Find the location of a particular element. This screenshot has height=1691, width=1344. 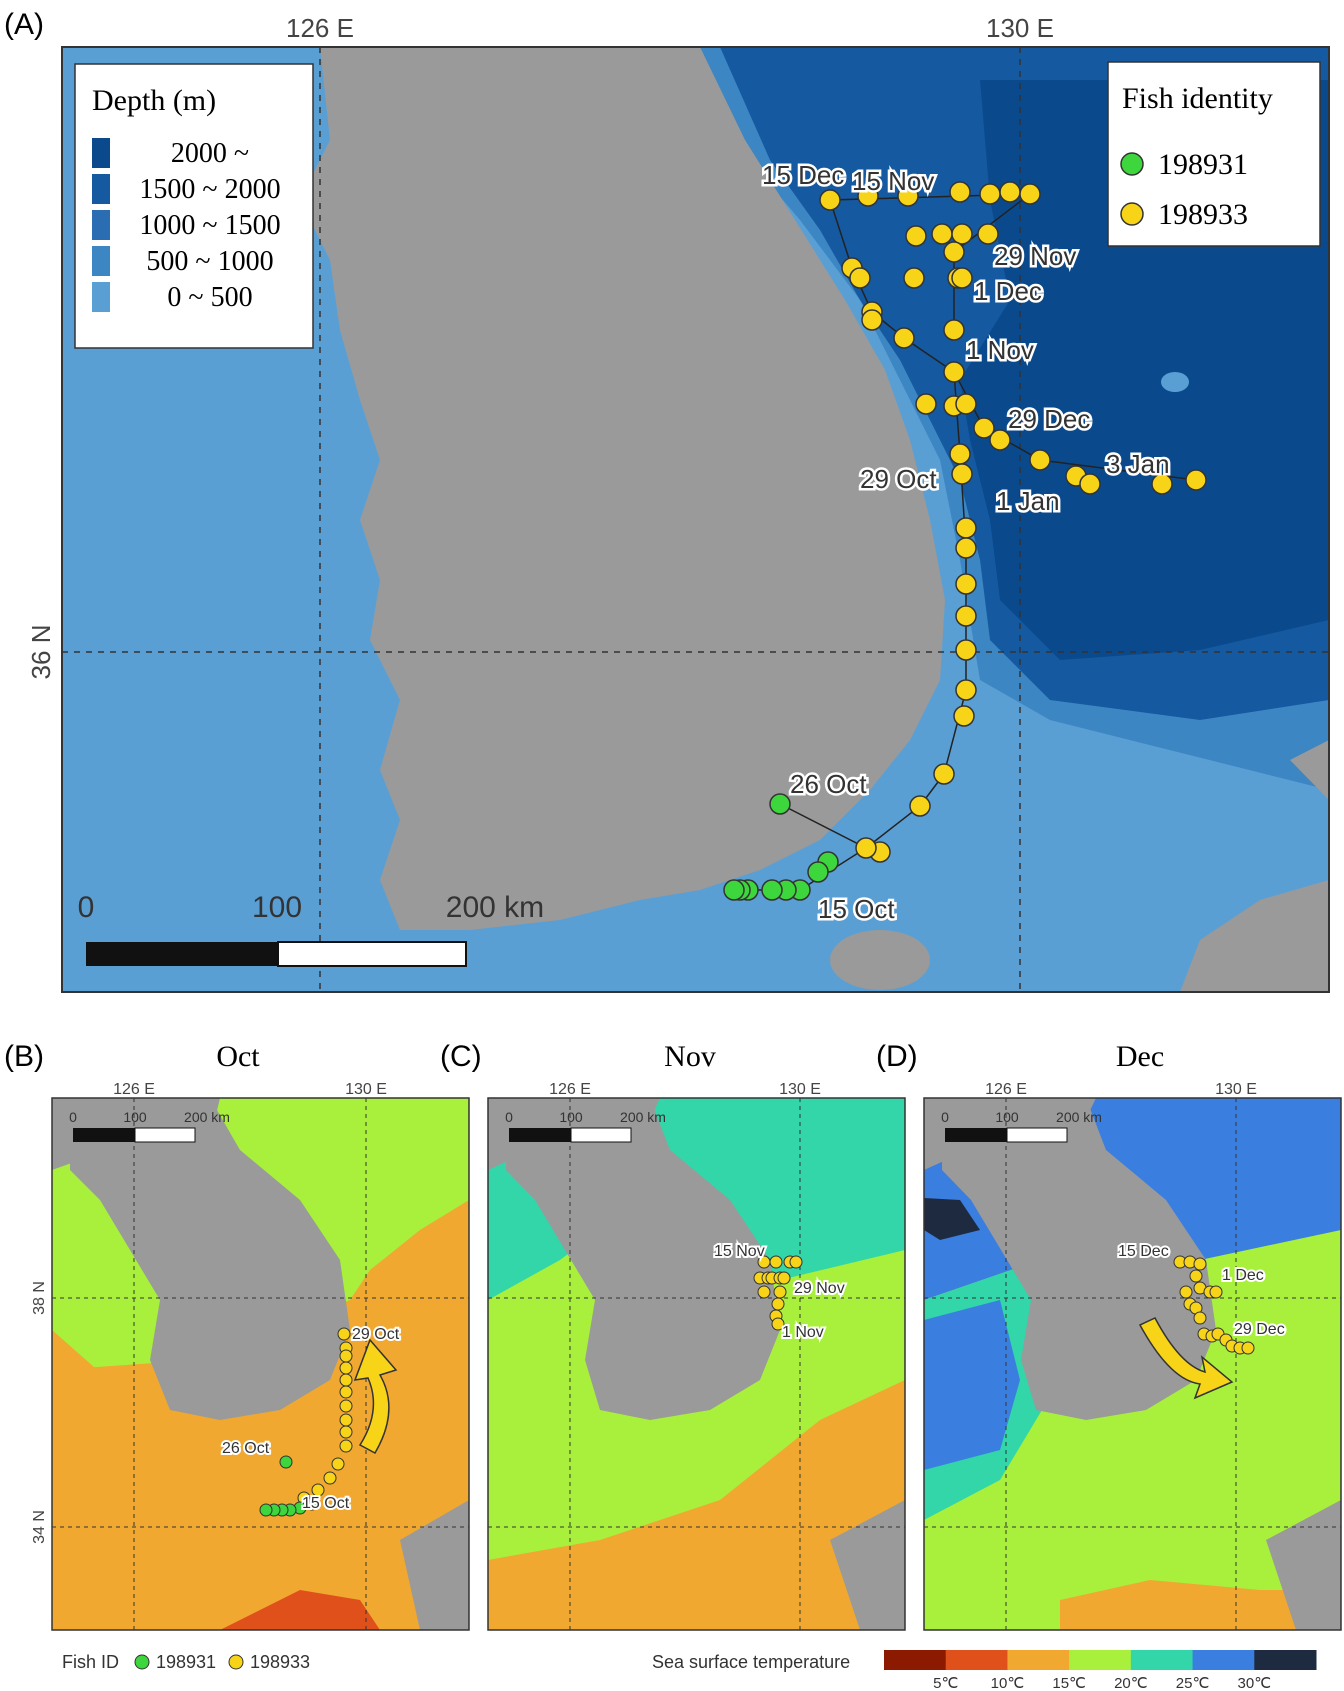

sst-warm-zone is located at coordinates (696, 1505).